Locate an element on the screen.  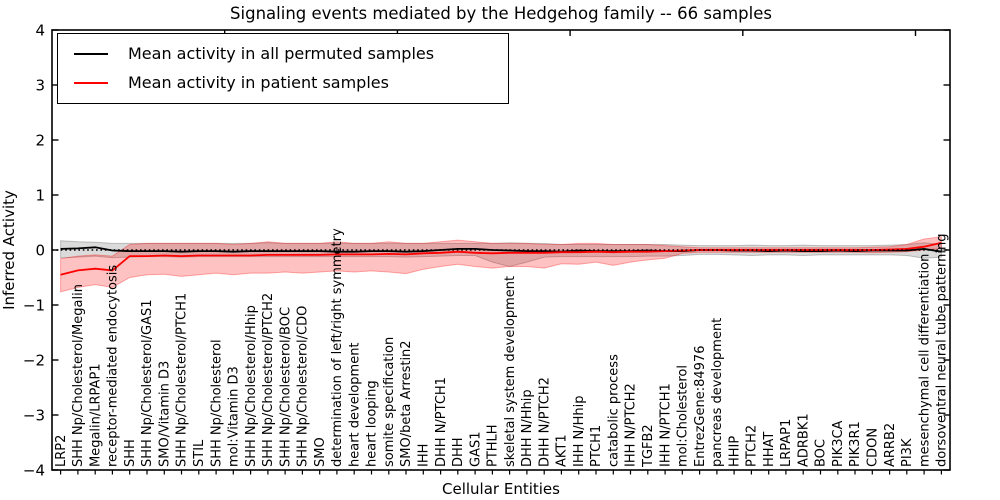
x-tick-label: heart development is located at coordinates (354, 404).